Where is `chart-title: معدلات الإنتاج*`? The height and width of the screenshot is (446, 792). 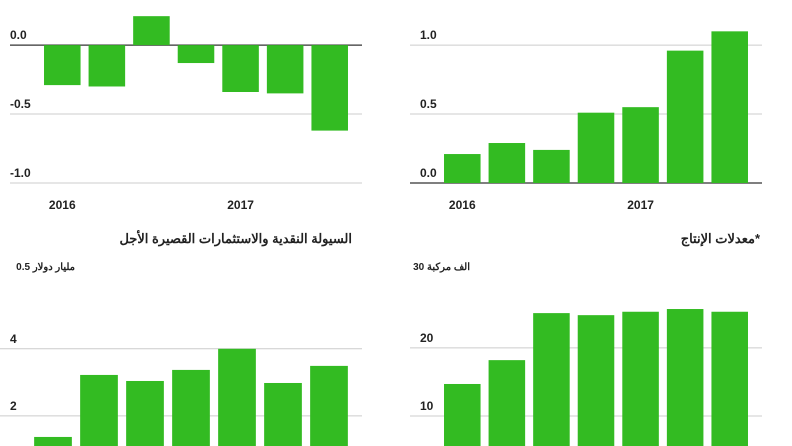
chart-title: معدلات الإنتاج* is located at coordinates (721, 239).